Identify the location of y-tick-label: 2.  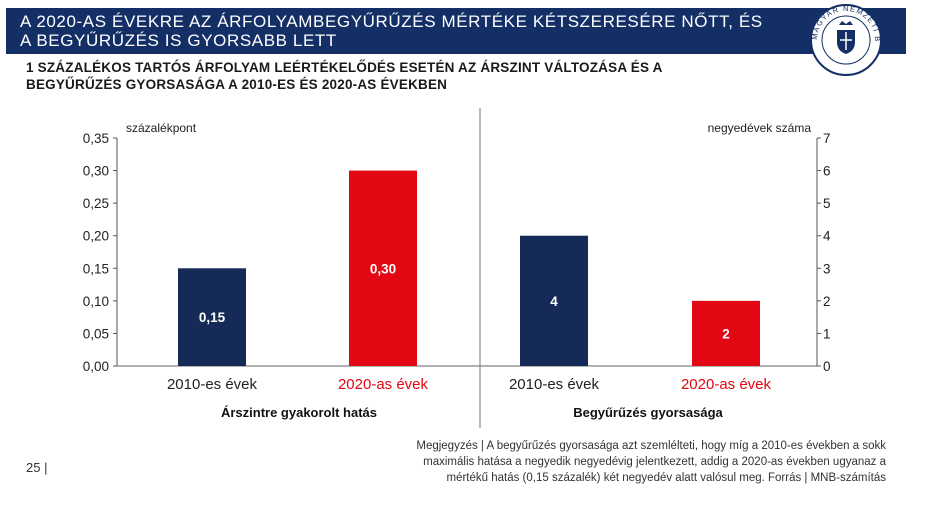
(827, 301).